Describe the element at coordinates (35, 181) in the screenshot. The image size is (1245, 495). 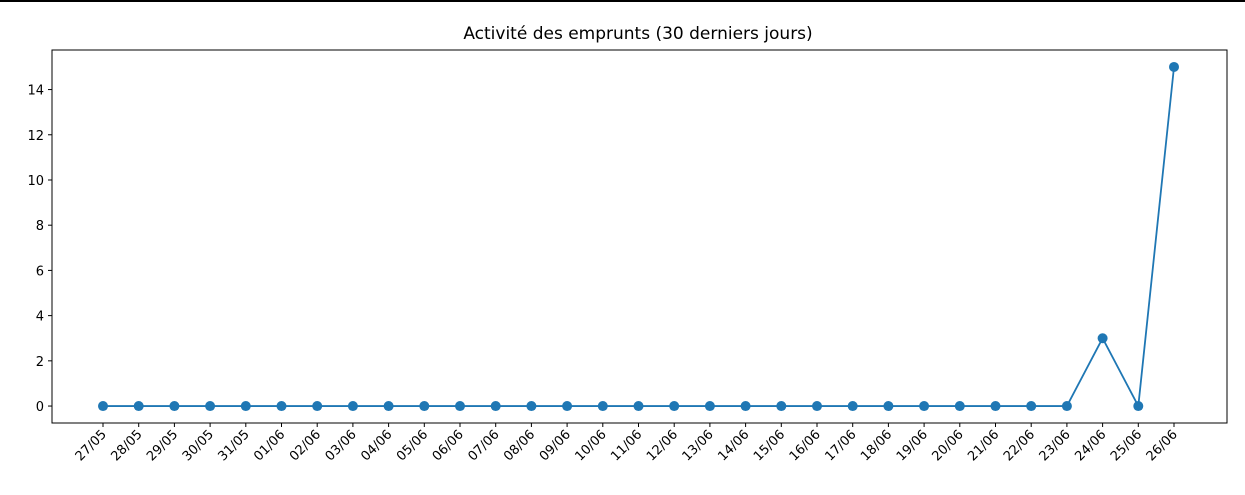
I see `y-tick-label: 10` at that location.